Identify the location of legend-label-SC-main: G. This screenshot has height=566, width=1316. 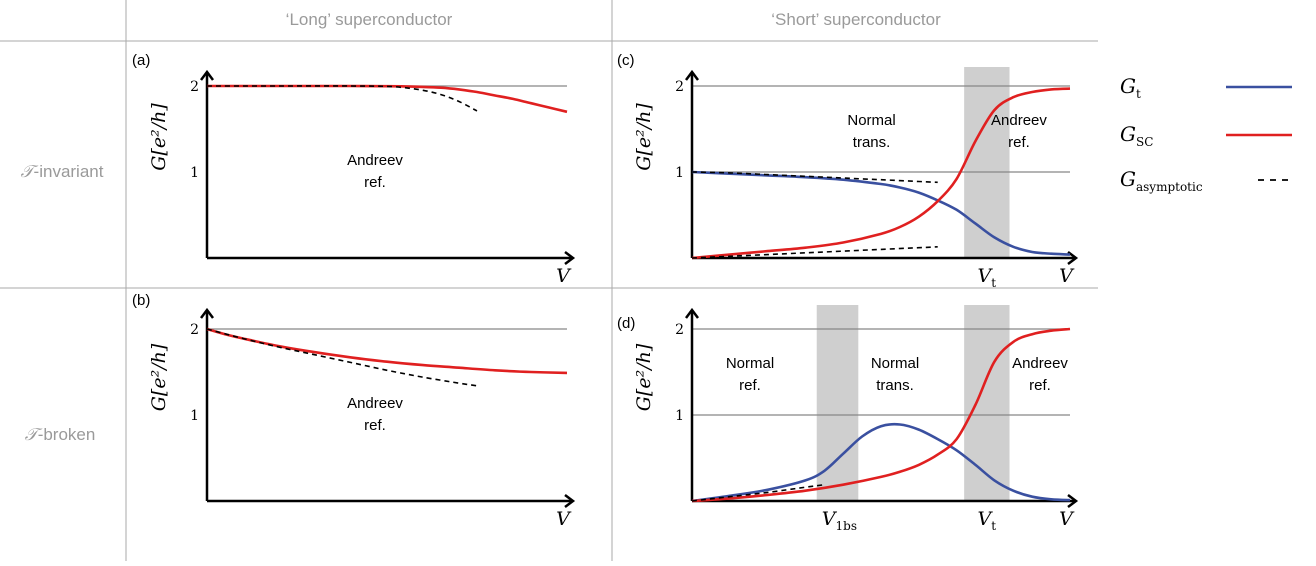
(1128, 134).